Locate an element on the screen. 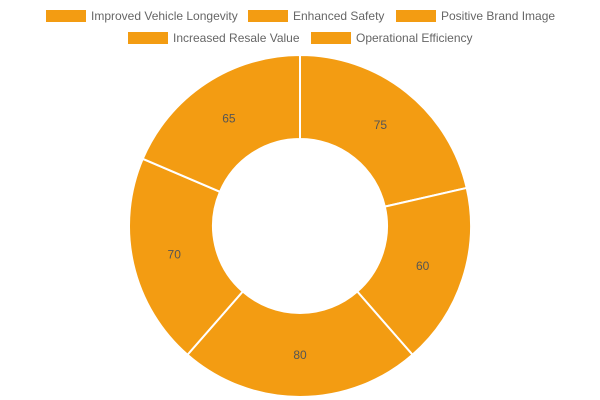 Image resolution: width=600 pixels, height=400 pixels. data-label: 75 is located at coordinates (381, 125).